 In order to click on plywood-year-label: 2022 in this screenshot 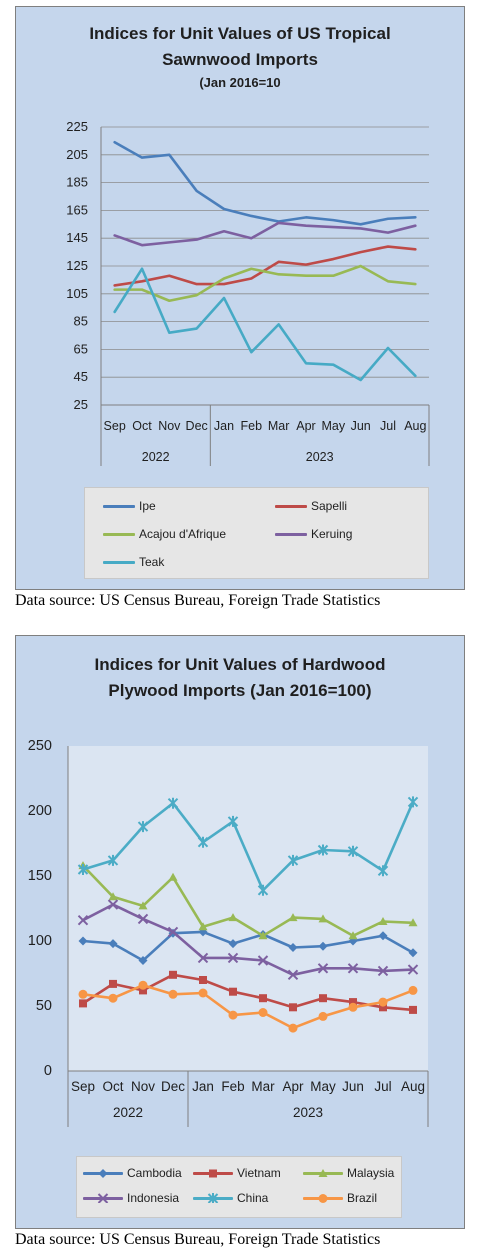, I will do `click(128, 1112)`.